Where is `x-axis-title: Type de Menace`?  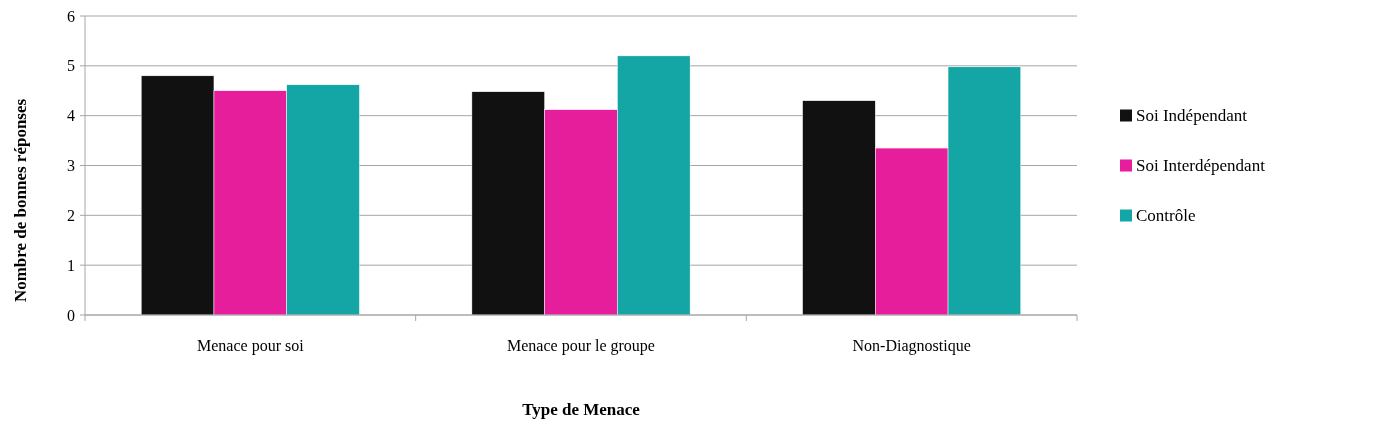
x-axis-title: Type de Menace is located at coordinates (581, 409).